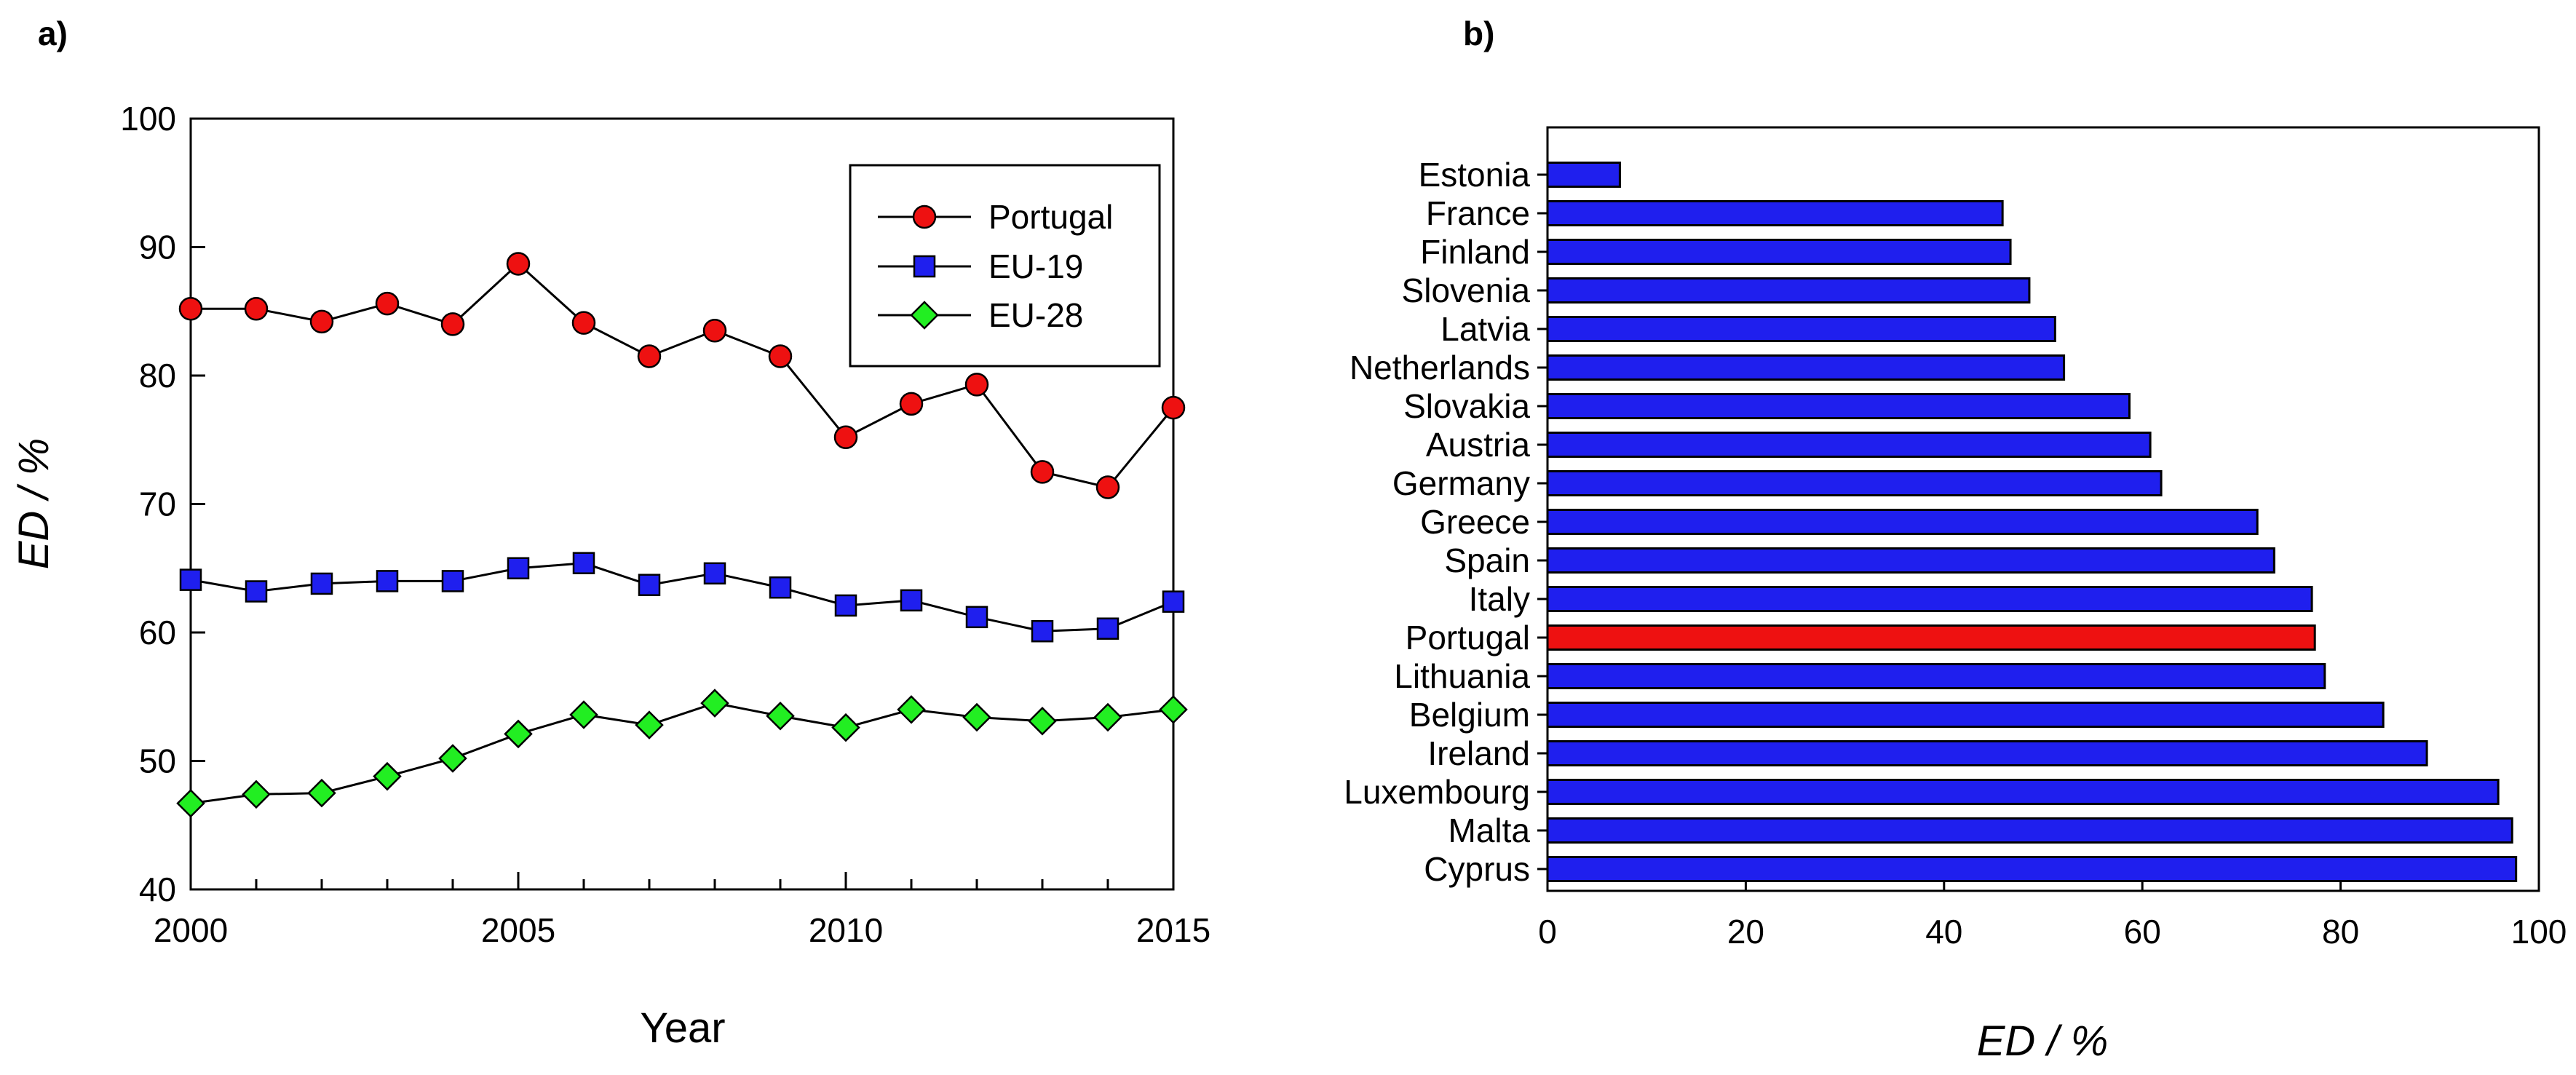 The width and height of the screenshot is (2576, 1075). Describe the element at coordinates (1462, 676) in the screenshot. I see `category-label-lithuania: Lithuania` at that location.